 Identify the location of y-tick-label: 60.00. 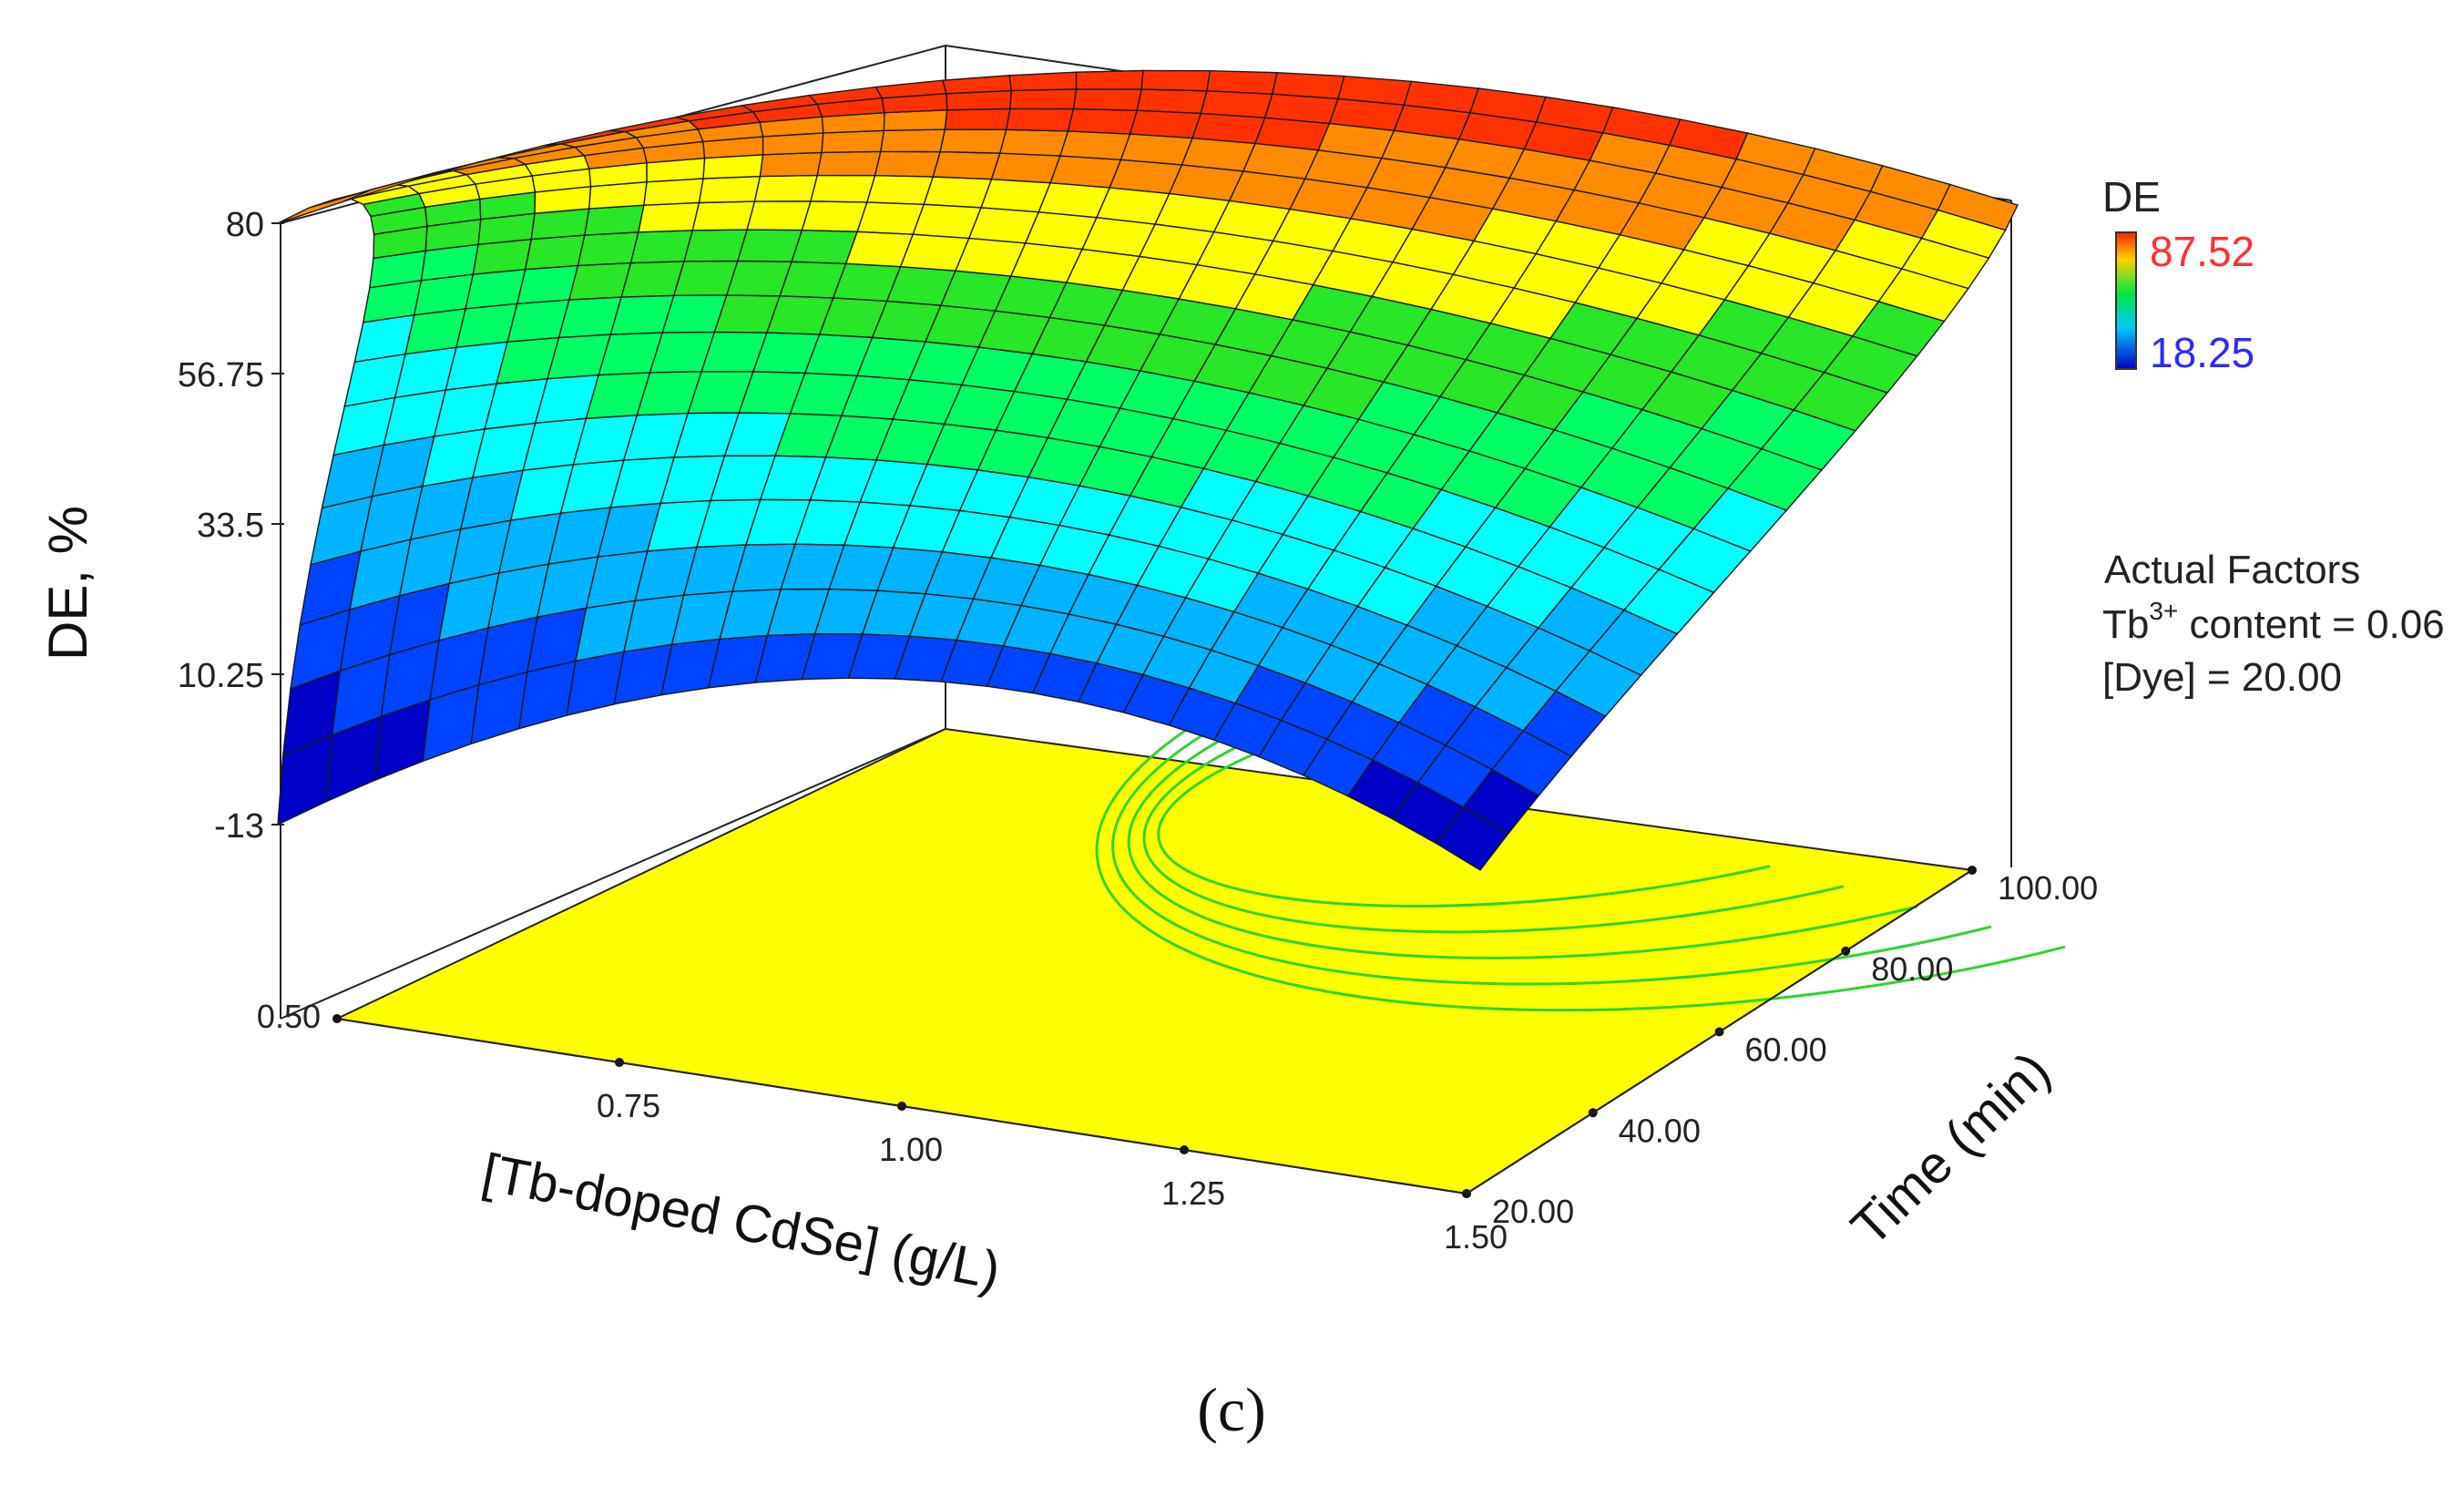
(1786, 1050).